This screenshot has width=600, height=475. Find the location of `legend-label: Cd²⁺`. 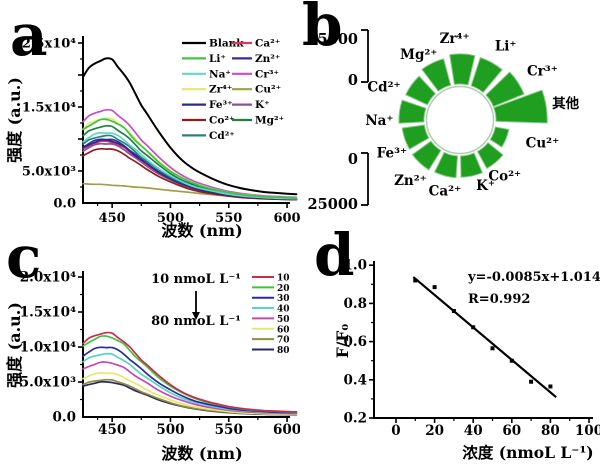

legend-label: Cd²⁺ is located at coordinates (222, 136).